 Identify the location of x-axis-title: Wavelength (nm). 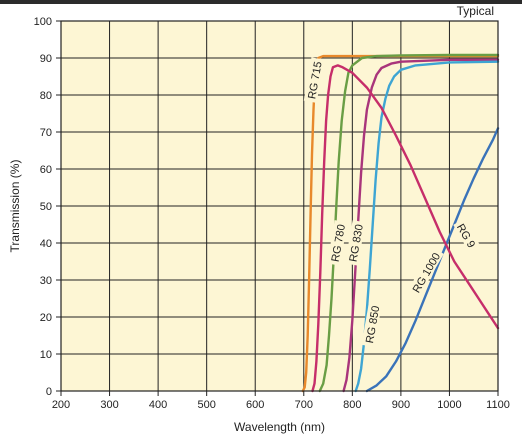
(279, 427).